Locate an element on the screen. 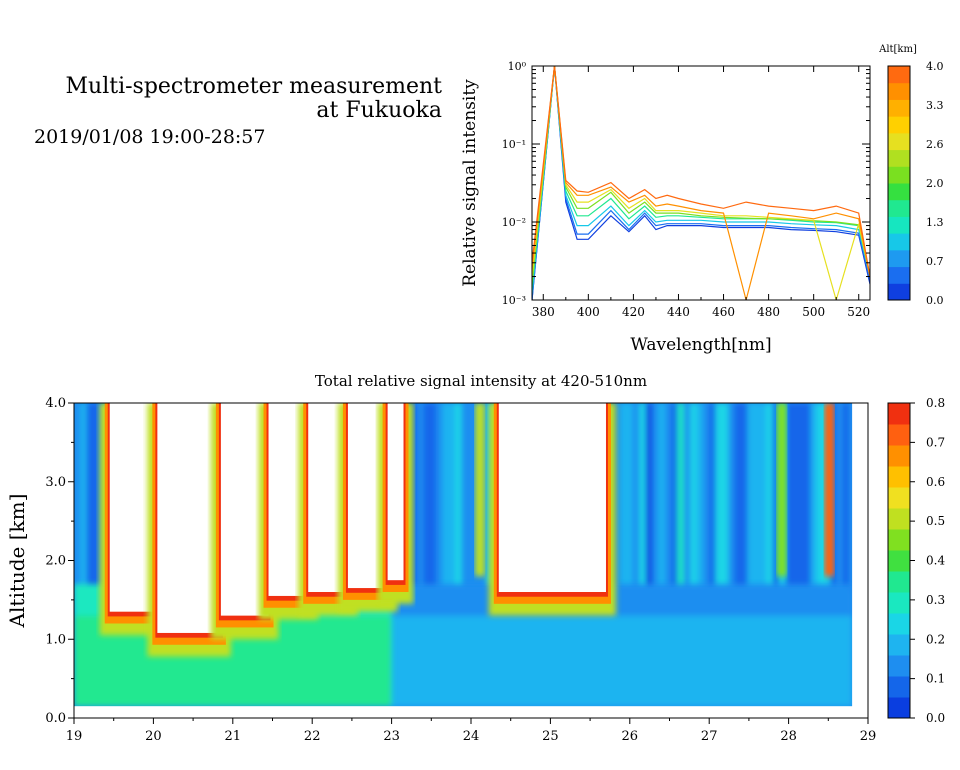 The height and width of the screenshot is (770, 960). heatmap-xtick-label-7: 26 is located at coordinates (630, 736).